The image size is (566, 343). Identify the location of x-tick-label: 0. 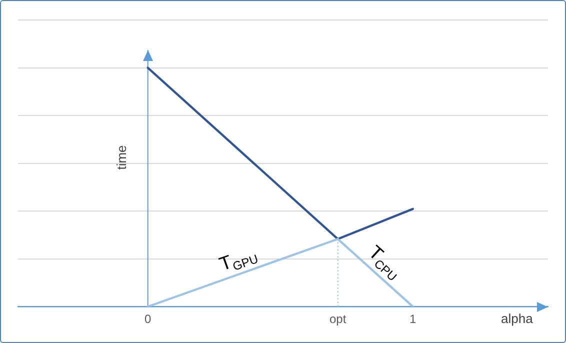
(148, 319).